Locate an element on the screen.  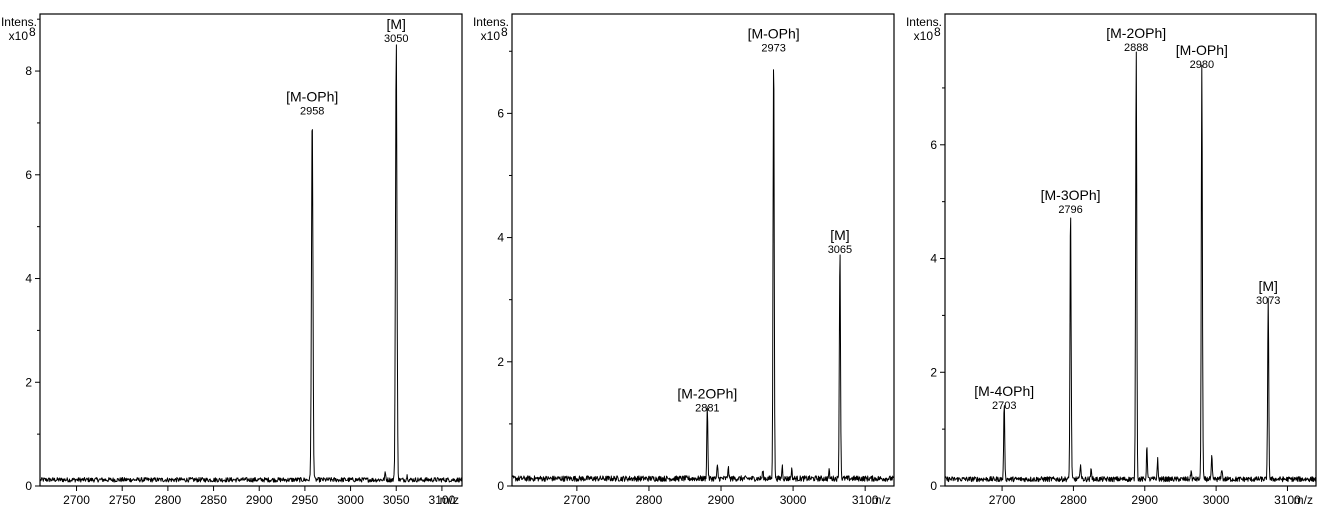
peak-label-mz: 2888 is located at coordinates (1136, 48).